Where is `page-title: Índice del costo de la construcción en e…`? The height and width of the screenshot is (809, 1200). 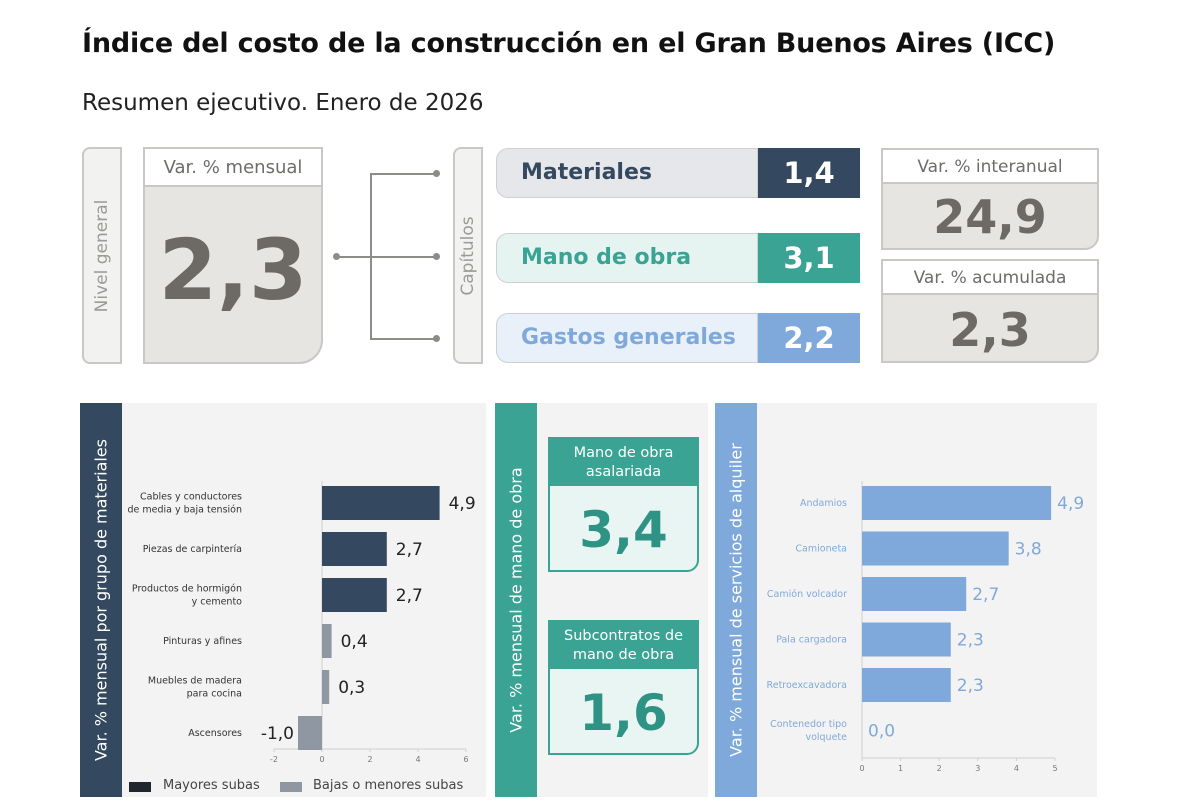
page-title: Índice del costo de la construcción en e… is located at coordinates (569, 43).